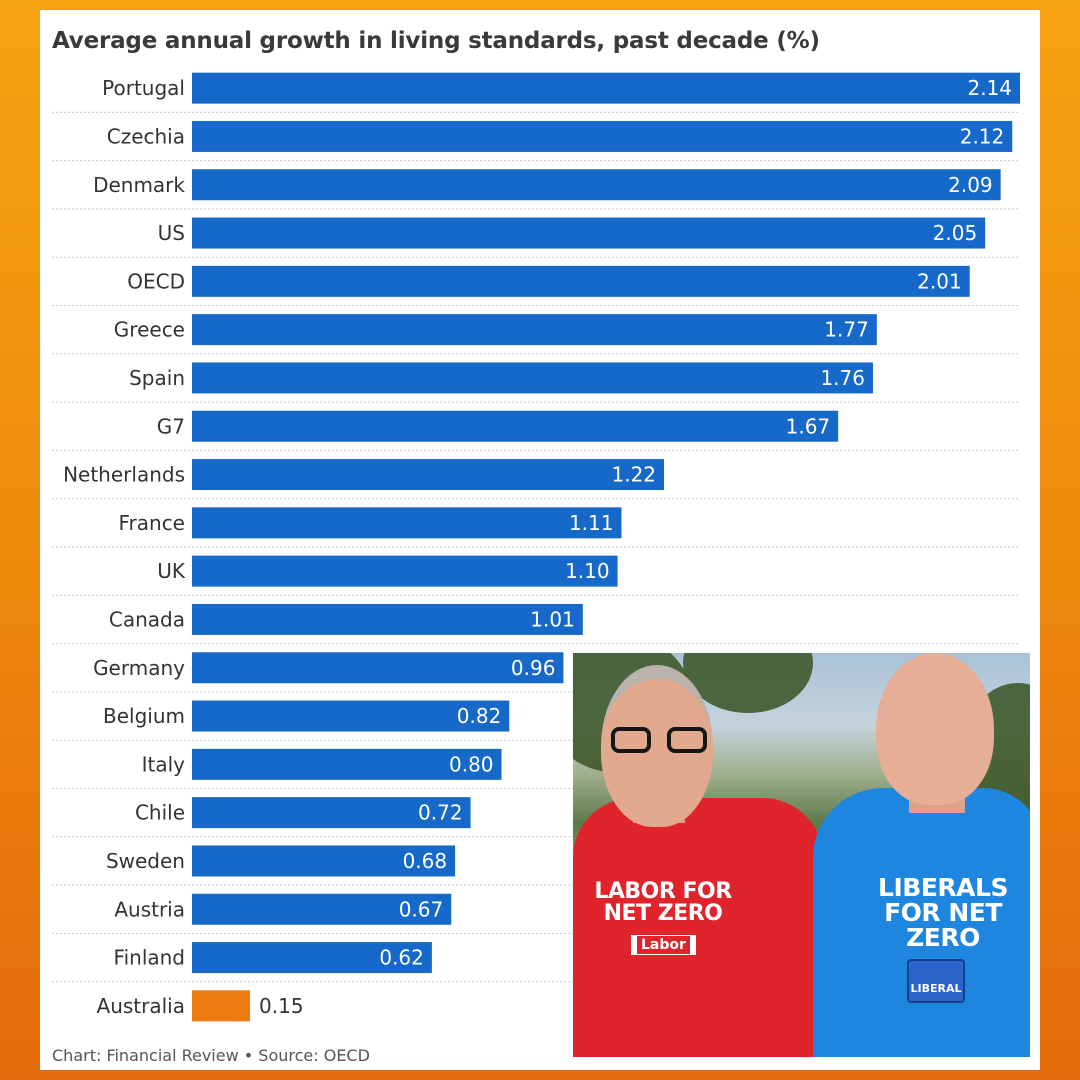 The width and height of the screenshot is (1080, 1080). I want to click on value-label: 1.22, so click(634, 475).